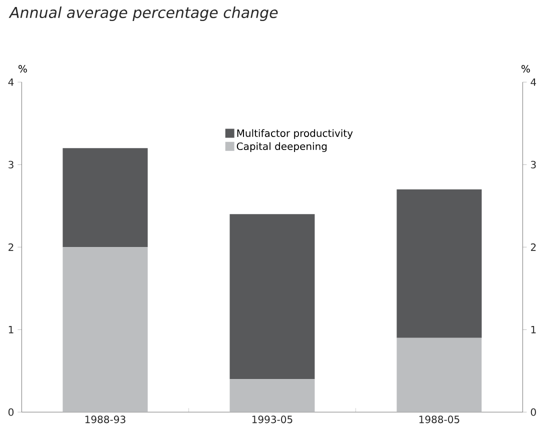 This screenshot has width=560, height=441. I want to click on y-tick-label: 2, so click(11, 247).